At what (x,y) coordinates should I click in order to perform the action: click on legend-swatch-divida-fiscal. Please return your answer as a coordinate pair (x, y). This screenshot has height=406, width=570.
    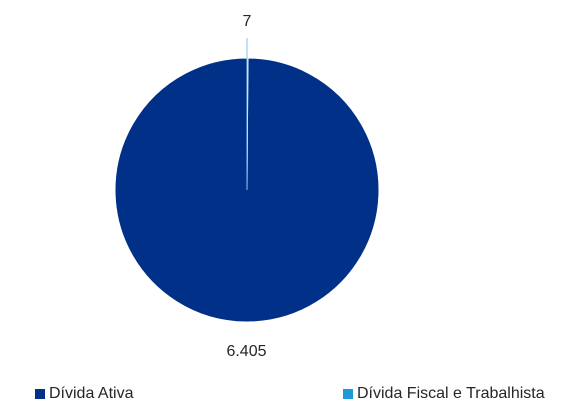
    Looking at the image, I should click on (348, 394).